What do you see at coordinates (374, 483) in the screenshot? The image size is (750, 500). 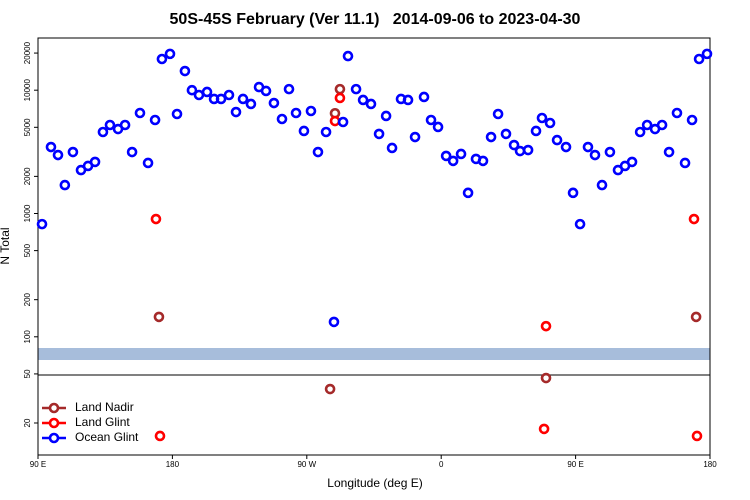 I see `x-axis-label: Longitude (deg E)` at bounding box center [374, 483].